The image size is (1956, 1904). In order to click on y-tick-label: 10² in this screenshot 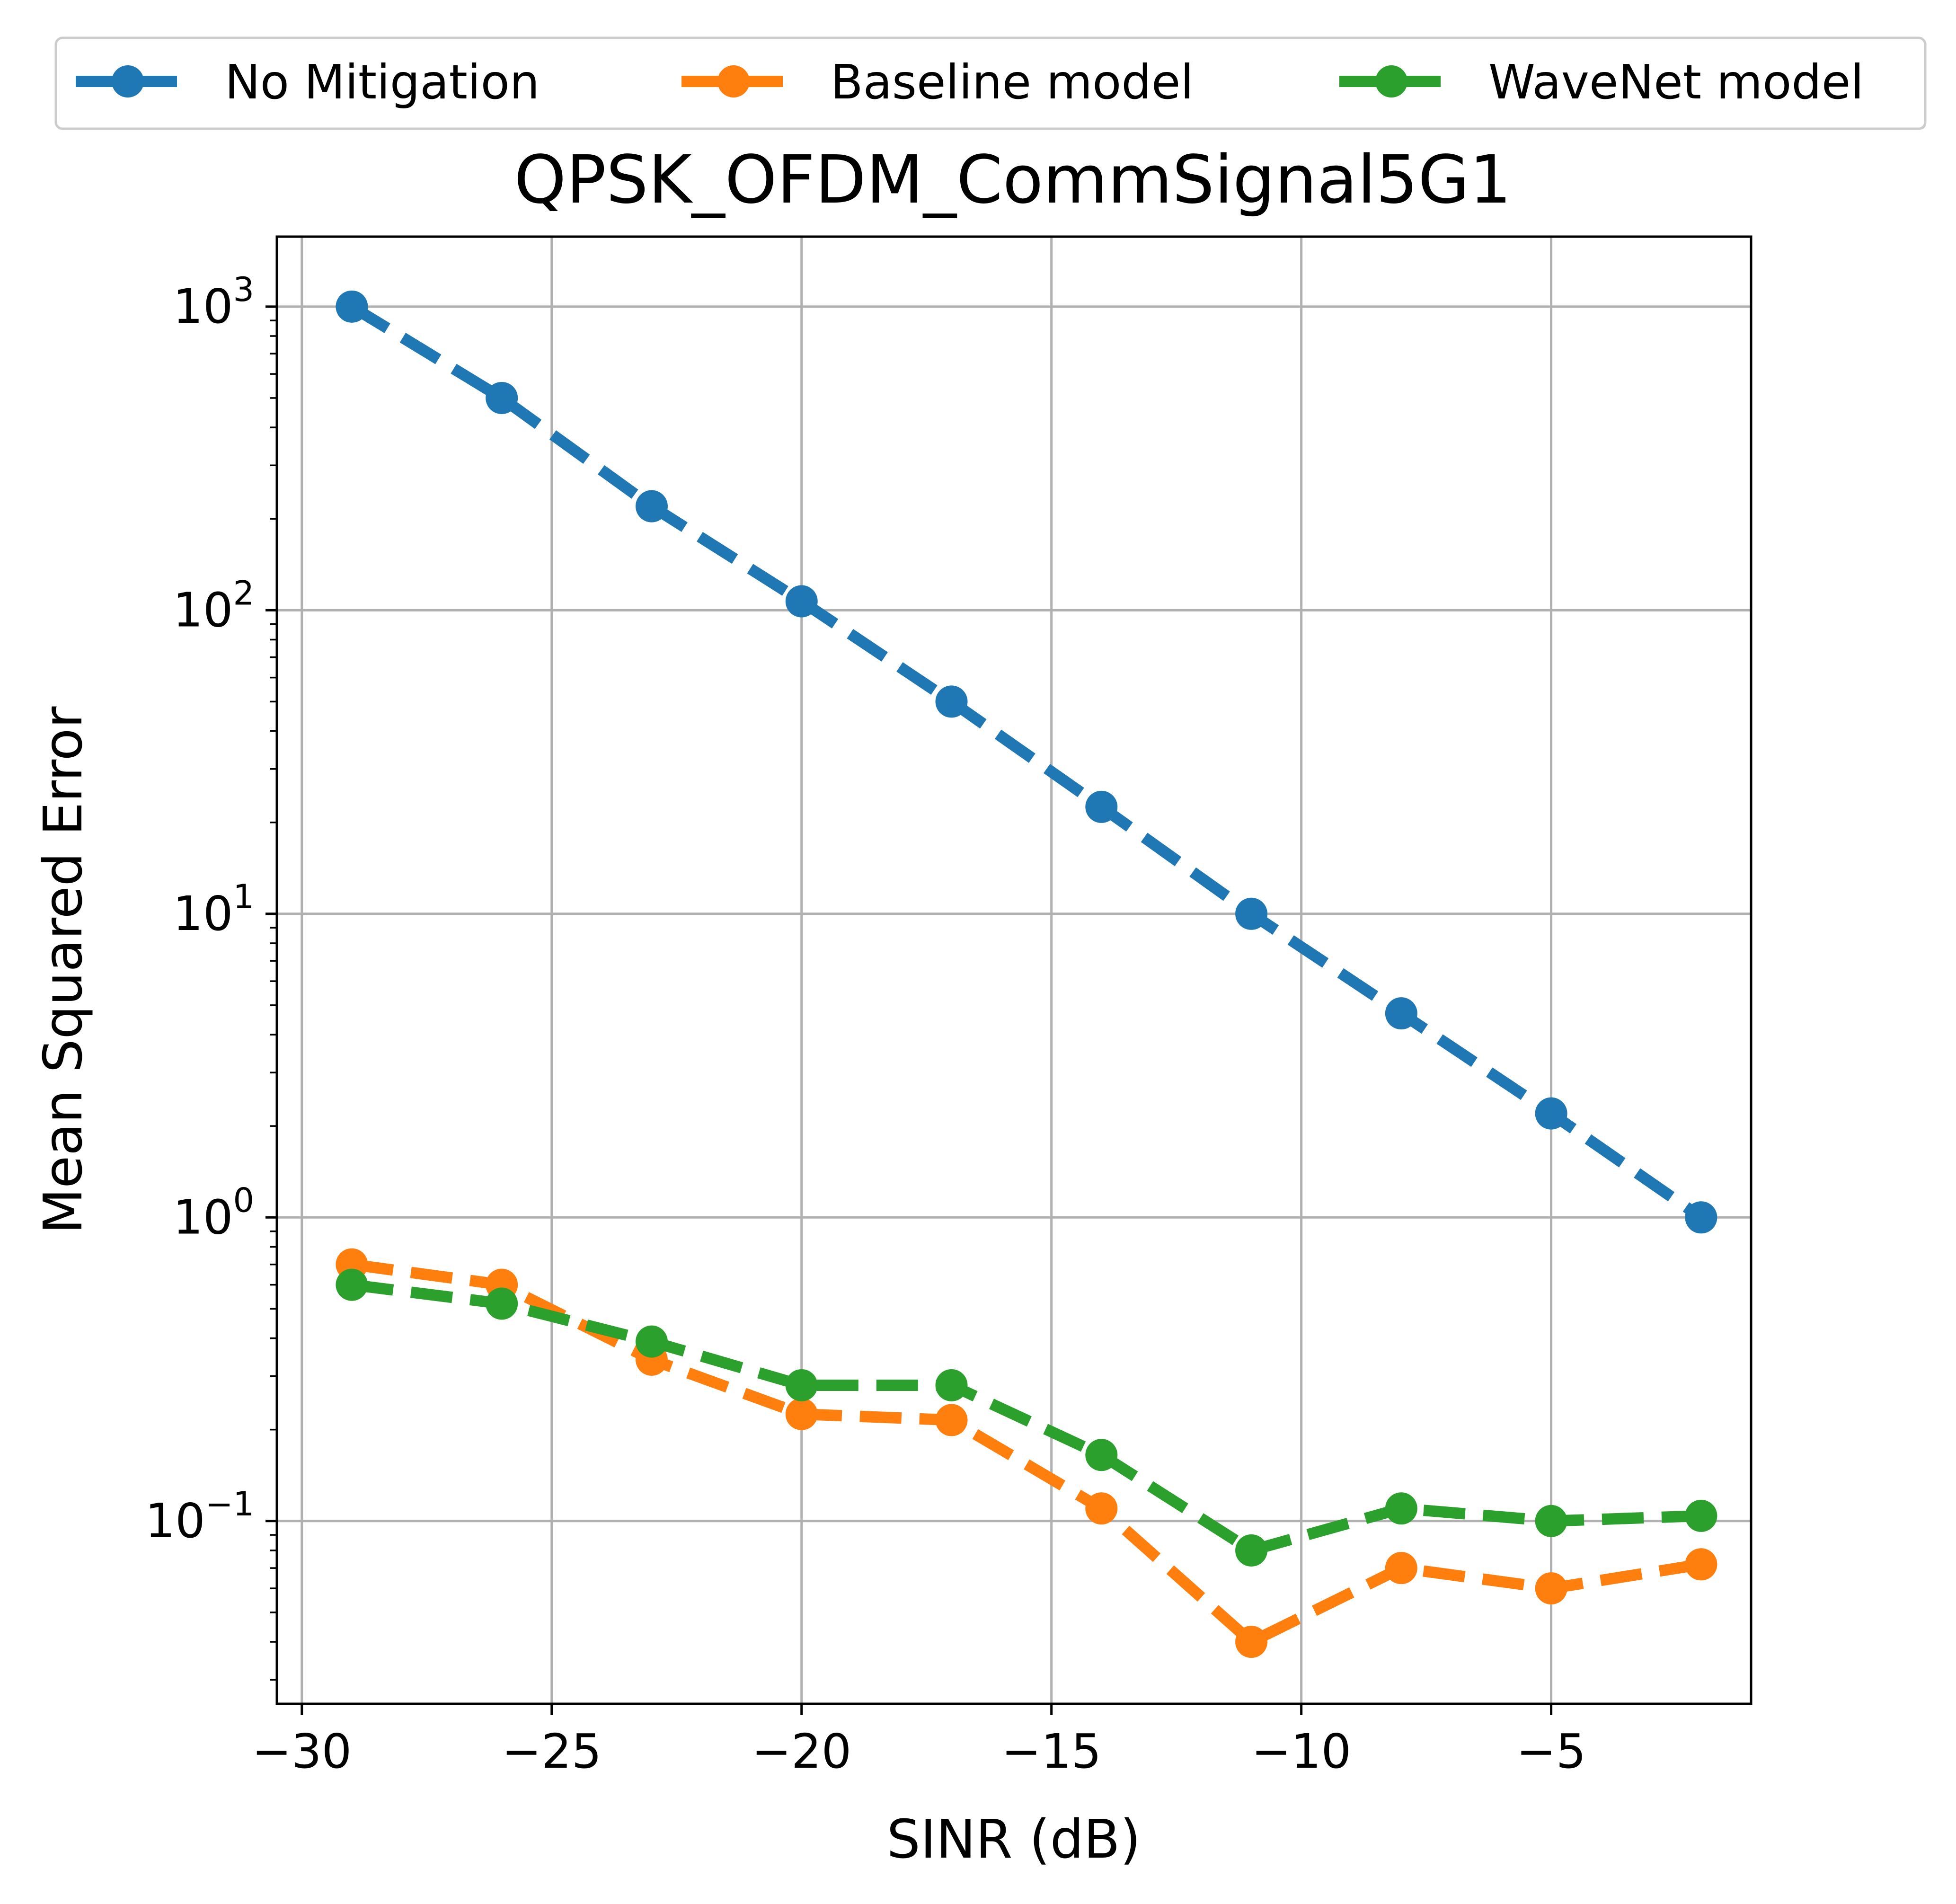, I will do `click(213, 606)`.